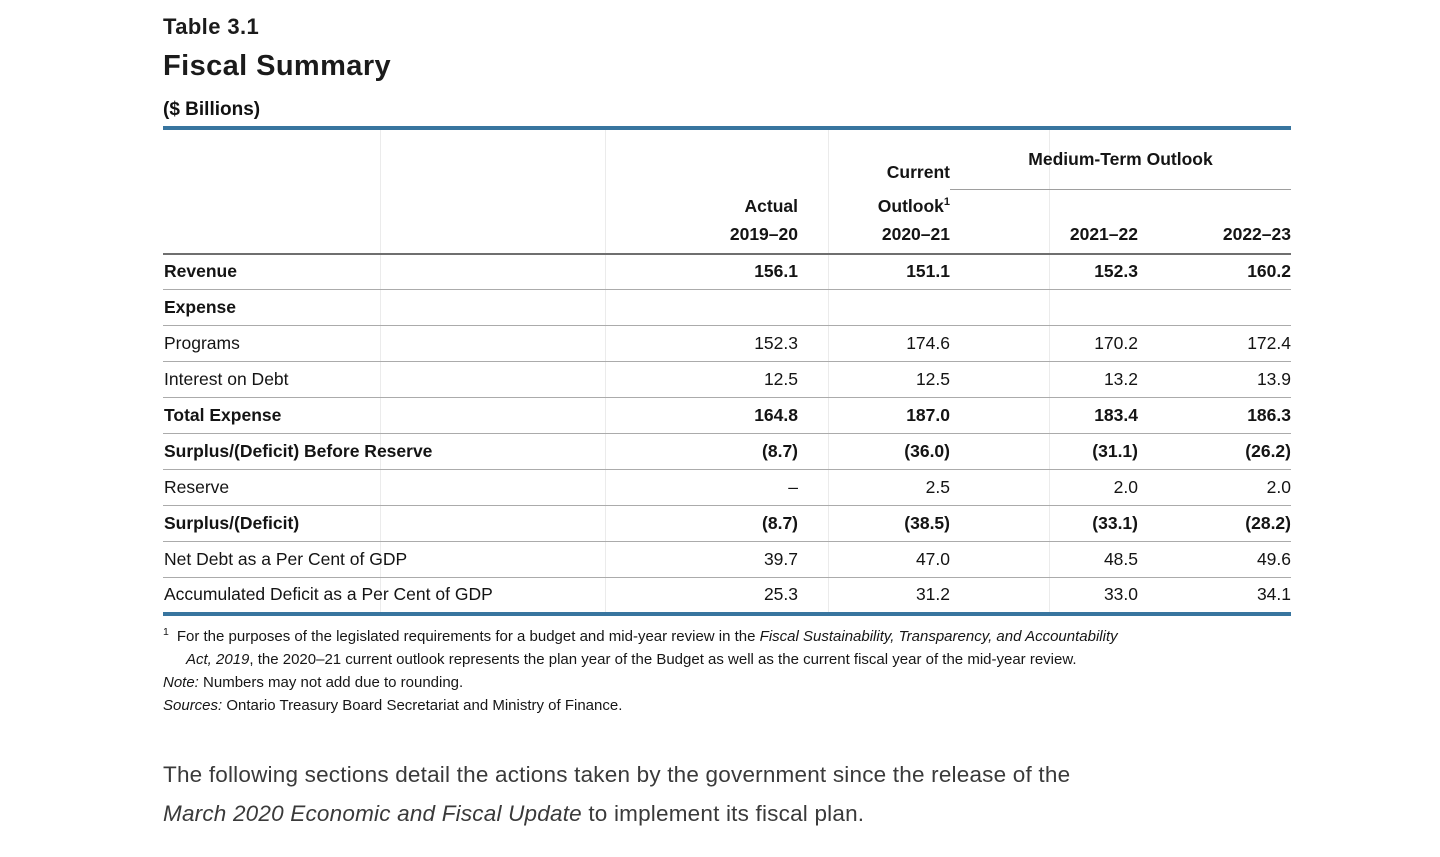 This screenshot has height=857, width=1440. What do you see at coordinates (937, 487) in the screenshot?
I see `cell-value: 2.5` at bounding box center [937, 487].